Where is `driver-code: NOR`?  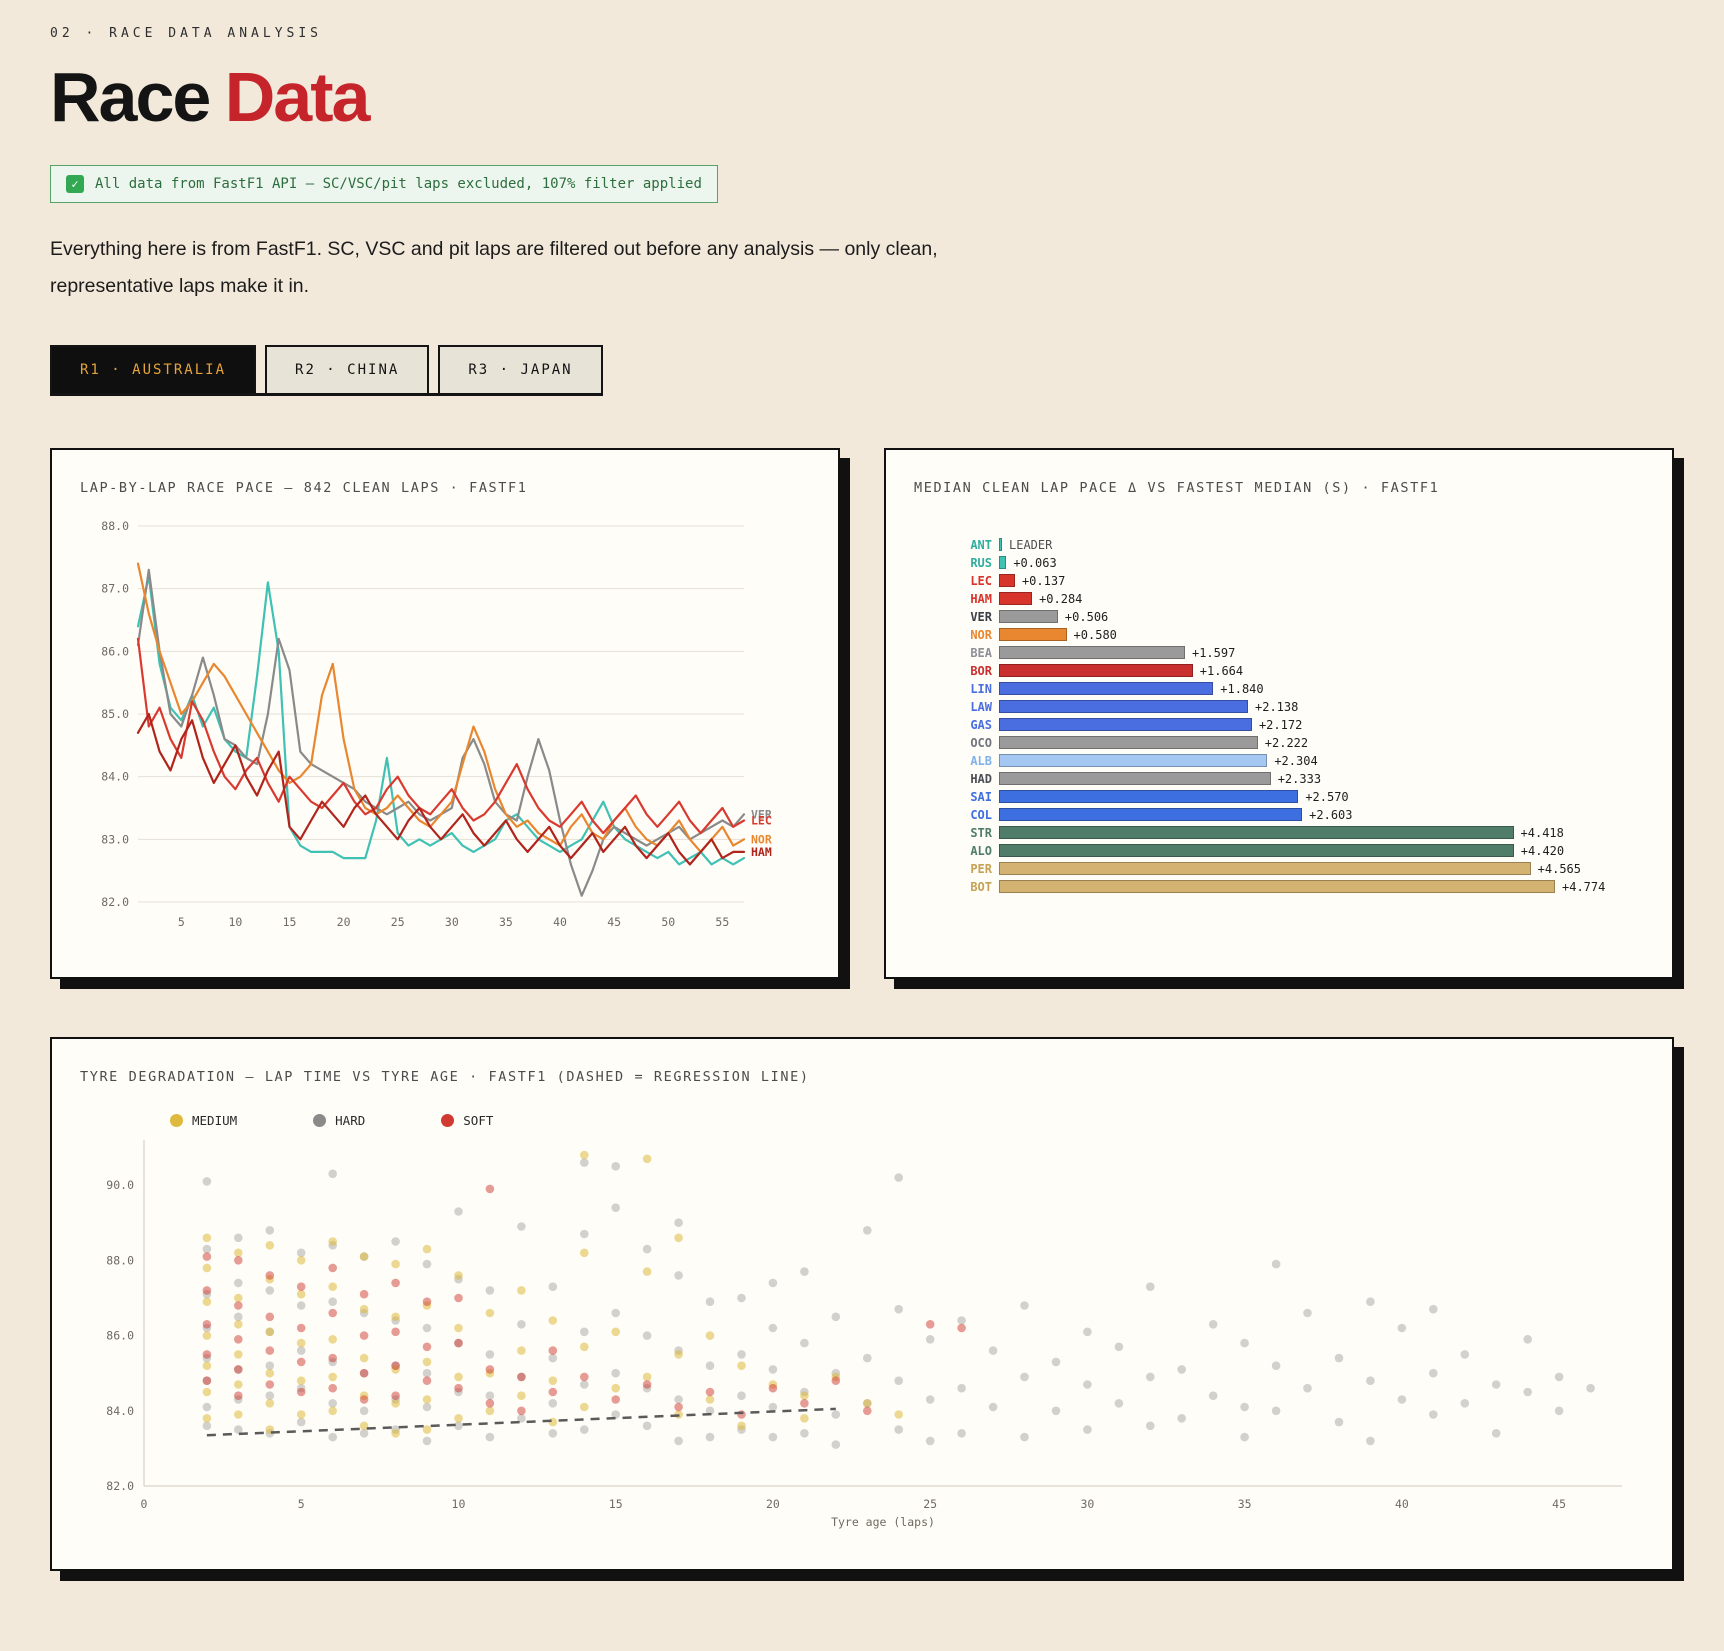 driver-code: NOR is located at coordinates (981, 634).